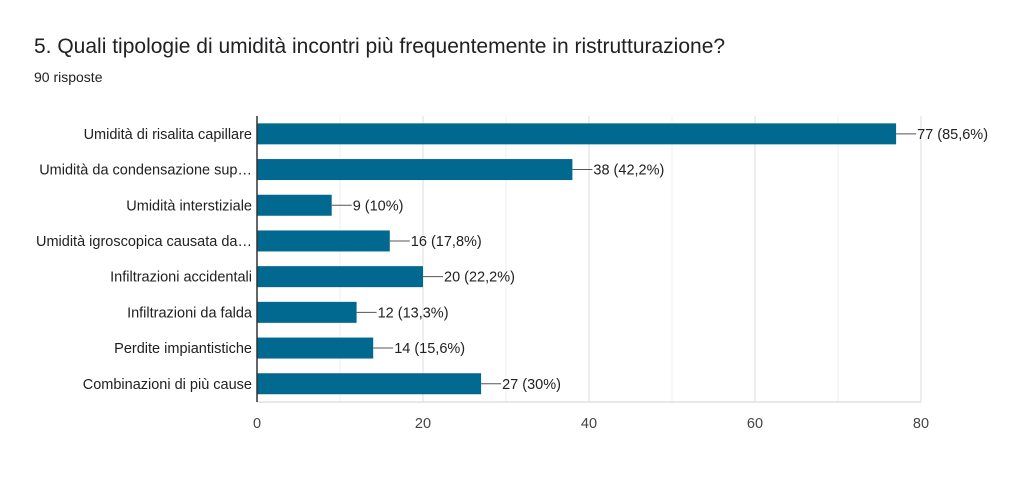  I want to click on data-label: 9 (10%), so click(378, 206).